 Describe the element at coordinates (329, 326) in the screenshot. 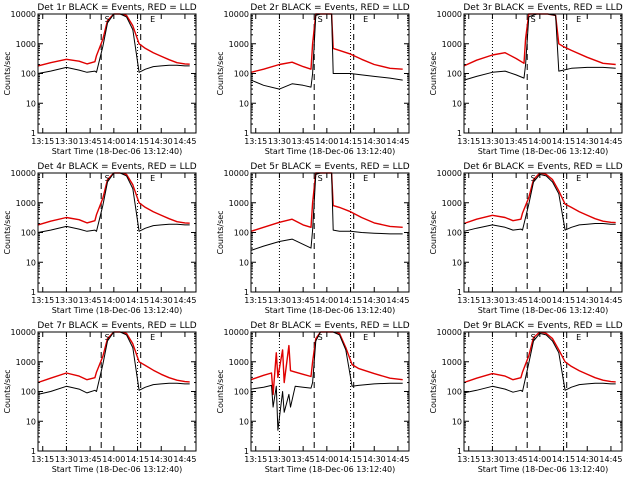

I see `panel-title: Det 8r BLACK = Events, RED = LLD` at that location.